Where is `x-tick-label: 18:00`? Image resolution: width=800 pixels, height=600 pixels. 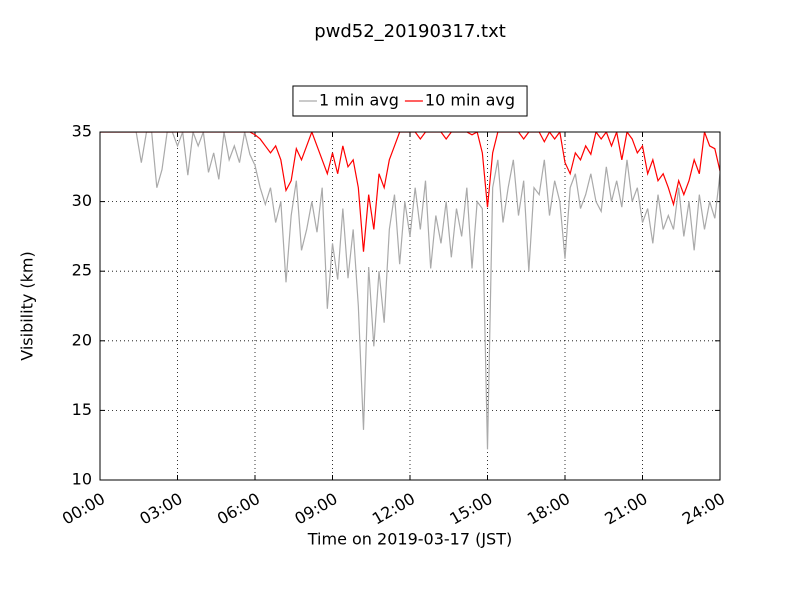
x-tick-label: 18:00 is located at coordinates (548, 509).